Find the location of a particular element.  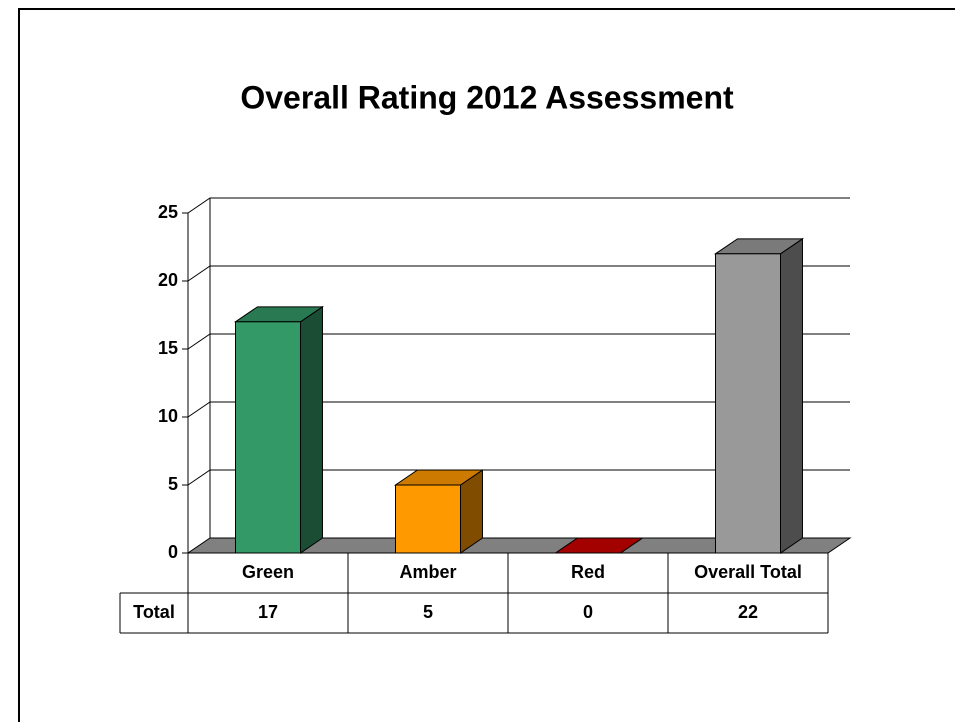

y-tick-label: 25 is located at coordinates (168, 212).